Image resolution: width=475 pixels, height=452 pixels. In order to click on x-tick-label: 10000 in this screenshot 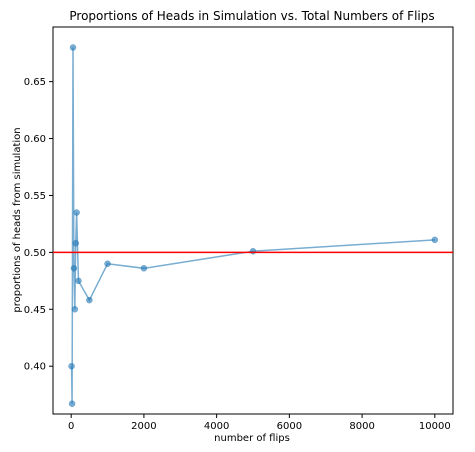, I will do `click(435, 426)`.